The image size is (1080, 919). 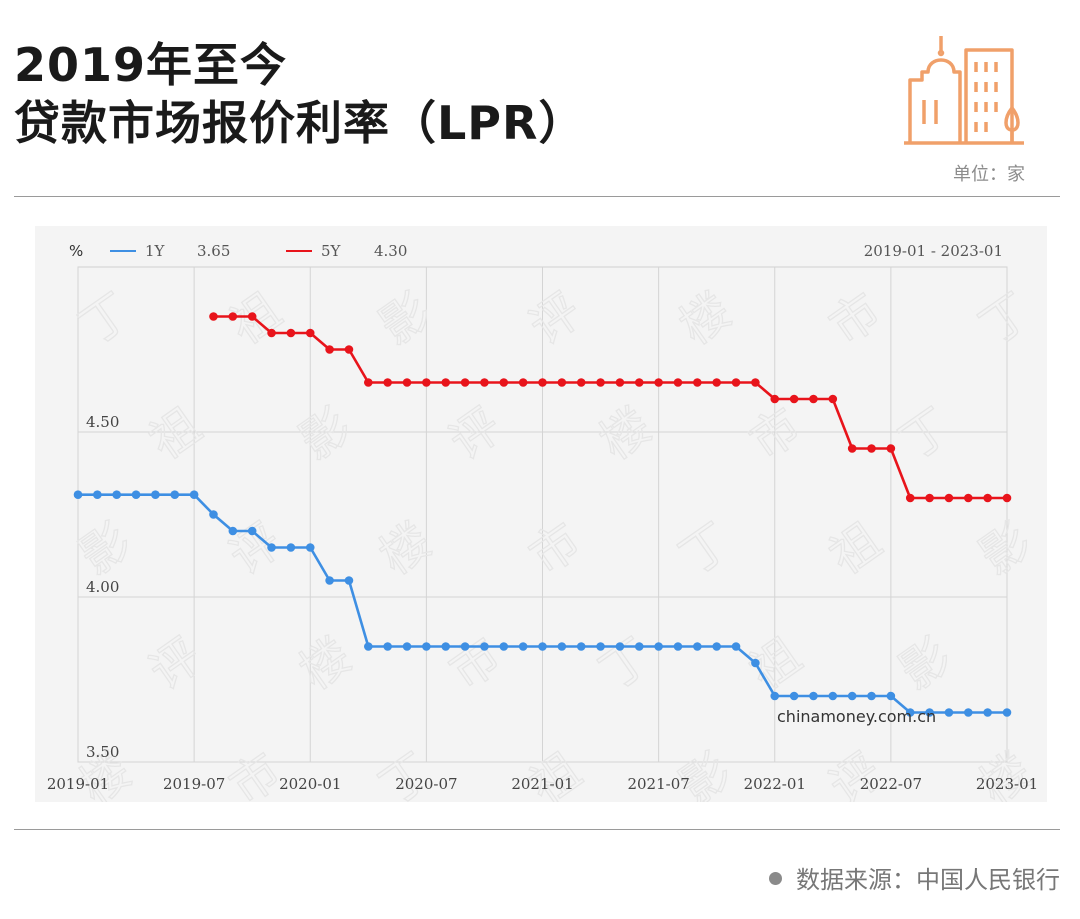 I want to click on bottom-divider, so click(x=537, y=829).